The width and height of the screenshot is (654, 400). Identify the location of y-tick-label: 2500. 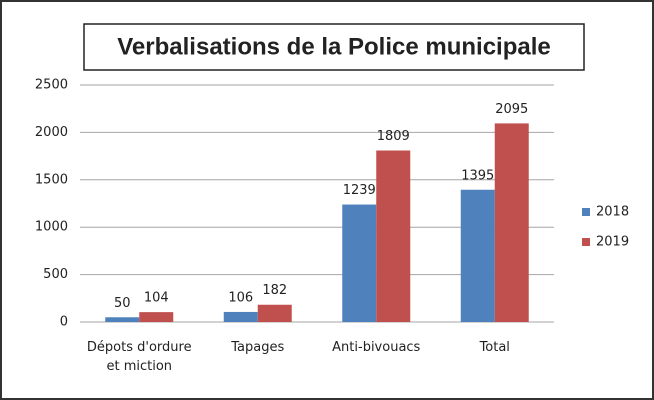
(51, 85).